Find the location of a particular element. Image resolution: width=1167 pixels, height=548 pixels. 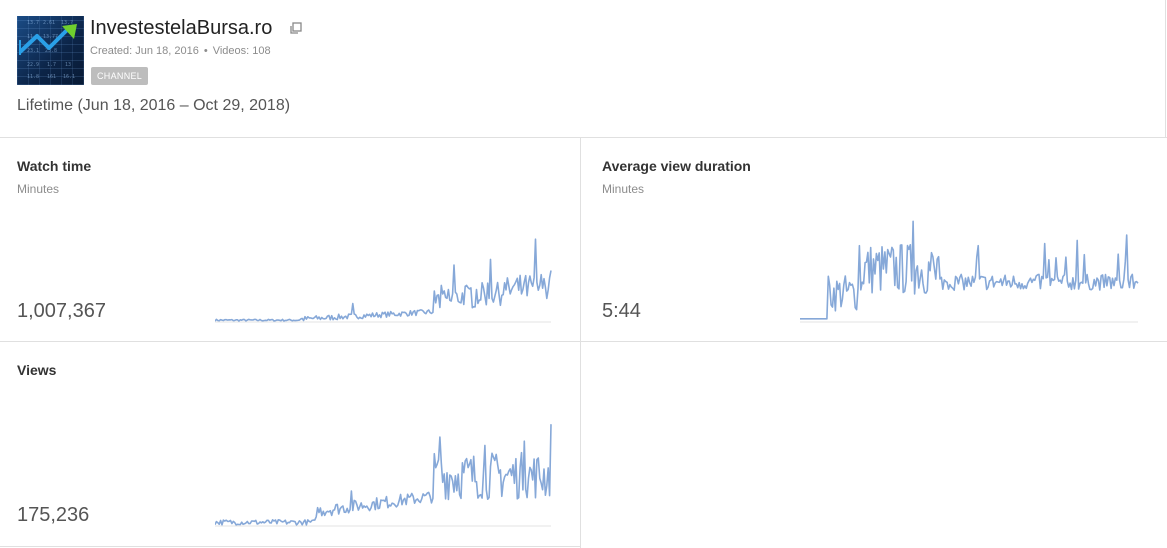

channel-name: InvestestelaBursa.ro is located at coordinates (181, 28).